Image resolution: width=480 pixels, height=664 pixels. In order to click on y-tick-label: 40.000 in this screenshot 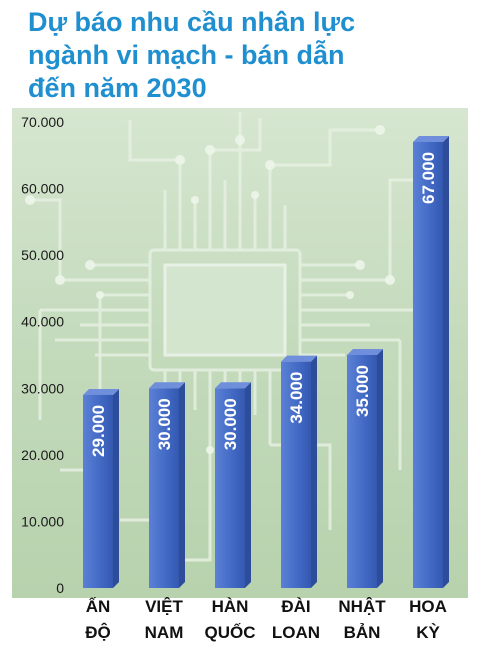, I will do `click(42, 322)`.